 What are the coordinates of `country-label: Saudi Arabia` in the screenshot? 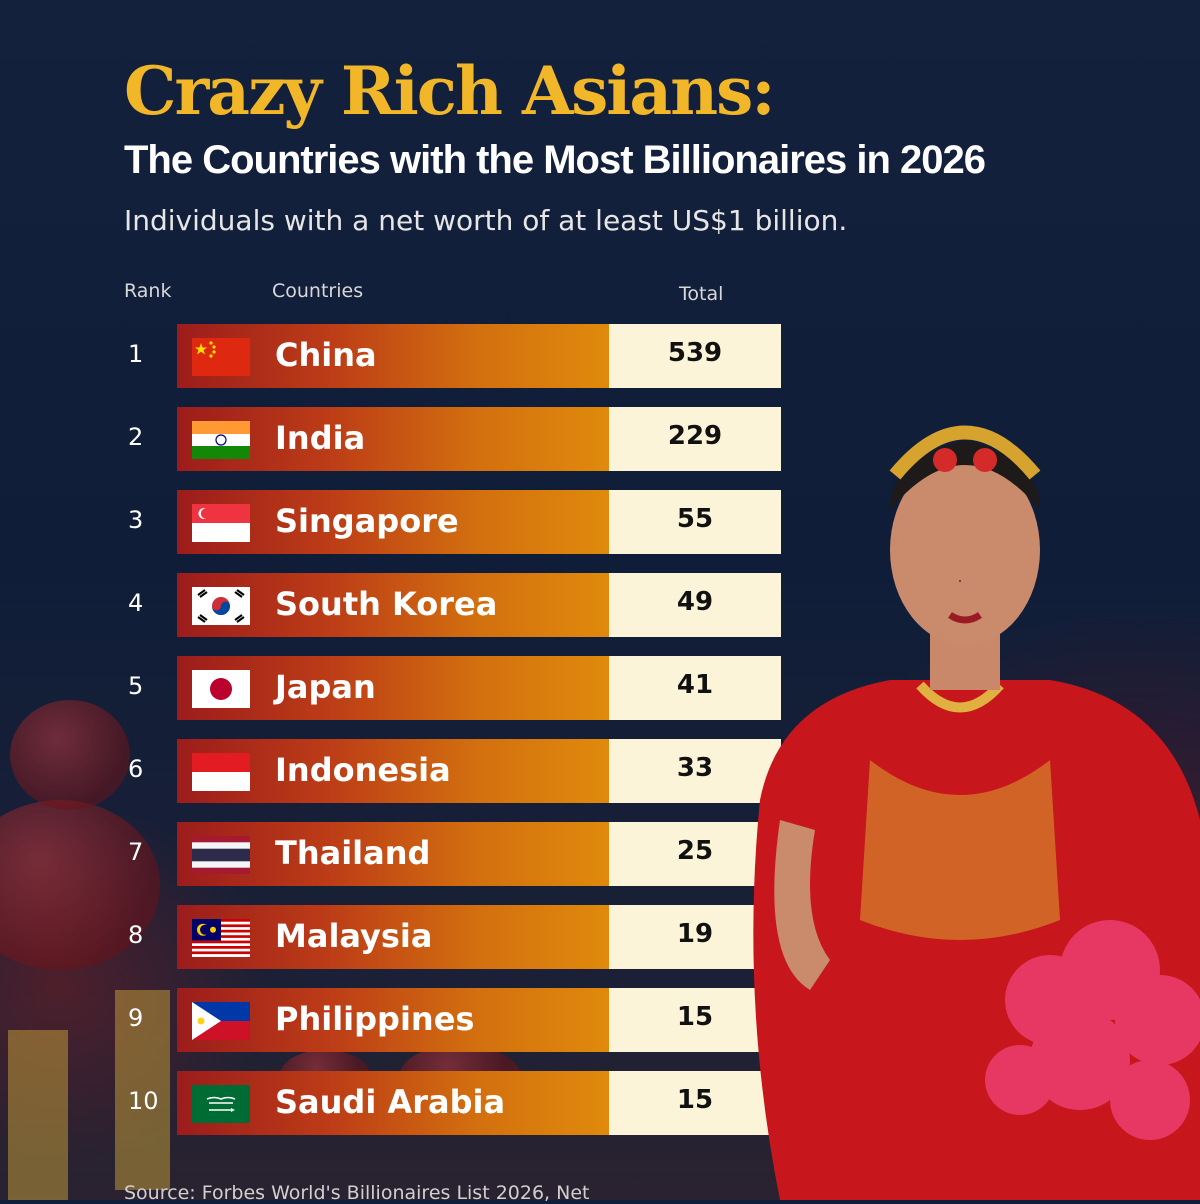 It's located at (390, 1102).